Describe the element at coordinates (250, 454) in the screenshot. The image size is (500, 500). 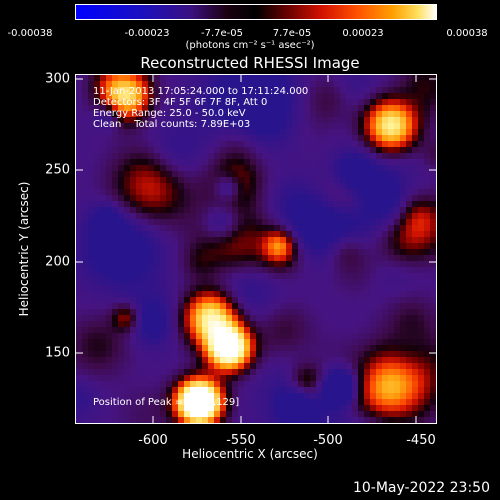
I see `x-axis-label: Heliocentric X (arcsec)` at that location.